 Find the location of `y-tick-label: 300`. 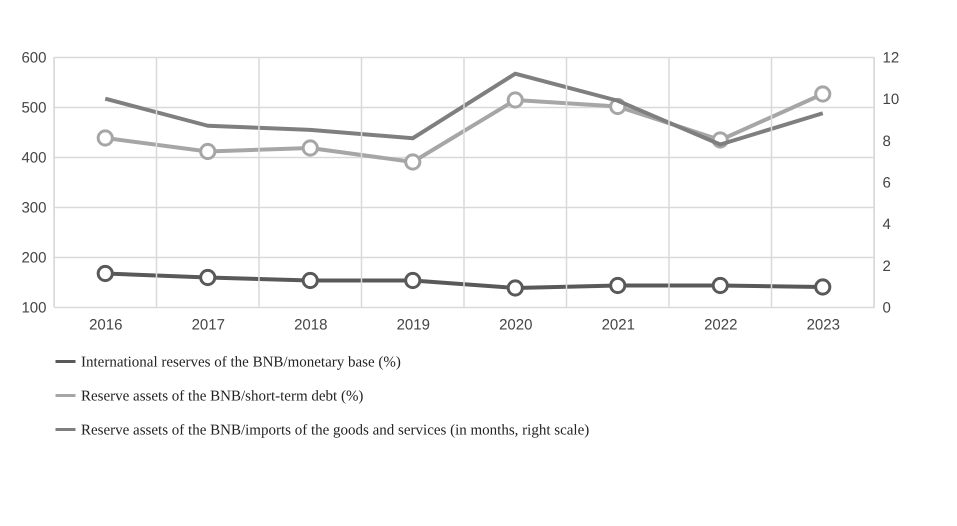

y-tick-label: 300 is located at coordinates (33, 208).